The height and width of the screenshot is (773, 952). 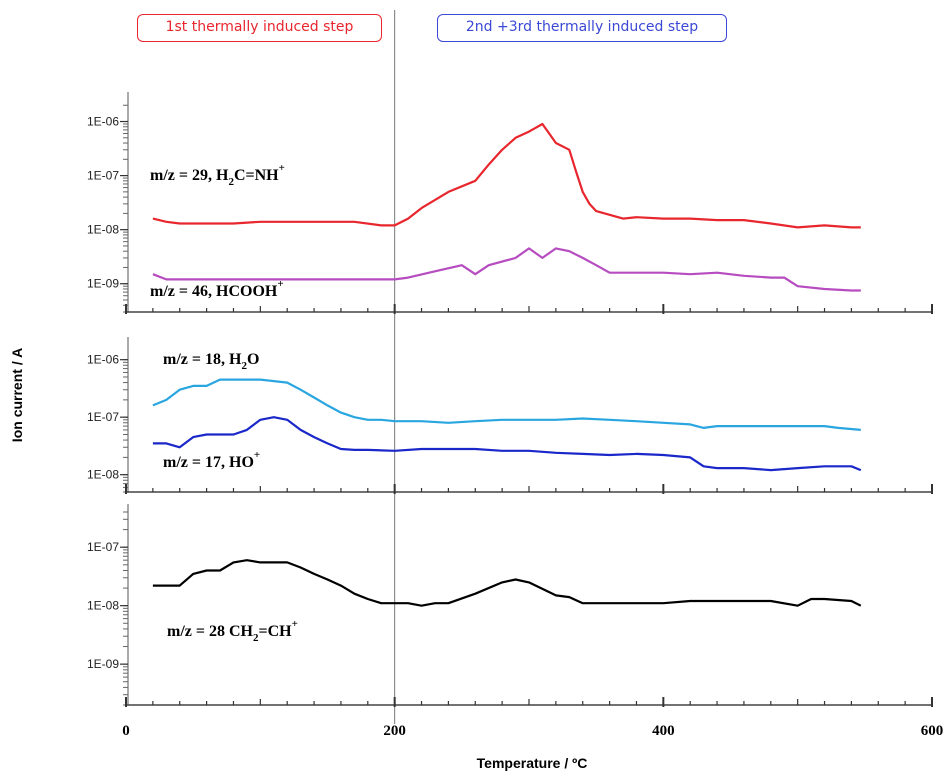 I want to click on x-tick-label: 200, so click(x=394, y=731).